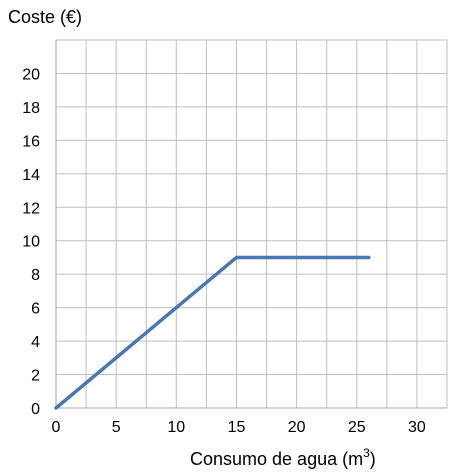 The image size is (468, 472). What do you see at coordinates (116, 427) in the screenshot?
I see `x-tick-label: 5` at bounding box center [116, 427].